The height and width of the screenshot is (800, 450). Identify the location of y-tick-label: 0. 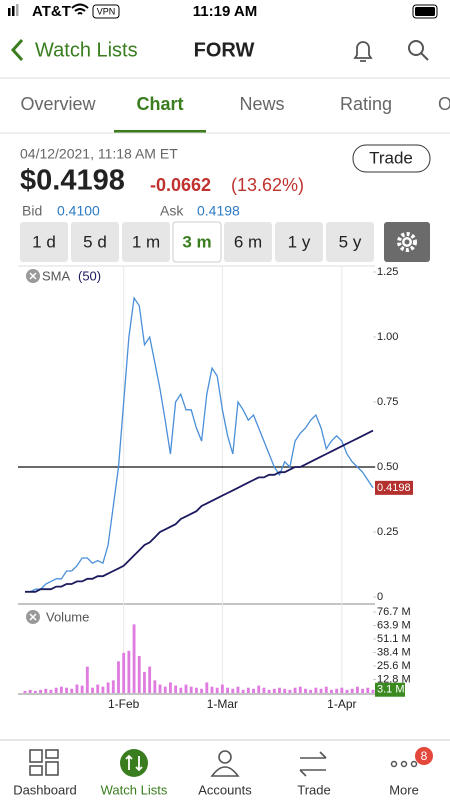
(380, 597).